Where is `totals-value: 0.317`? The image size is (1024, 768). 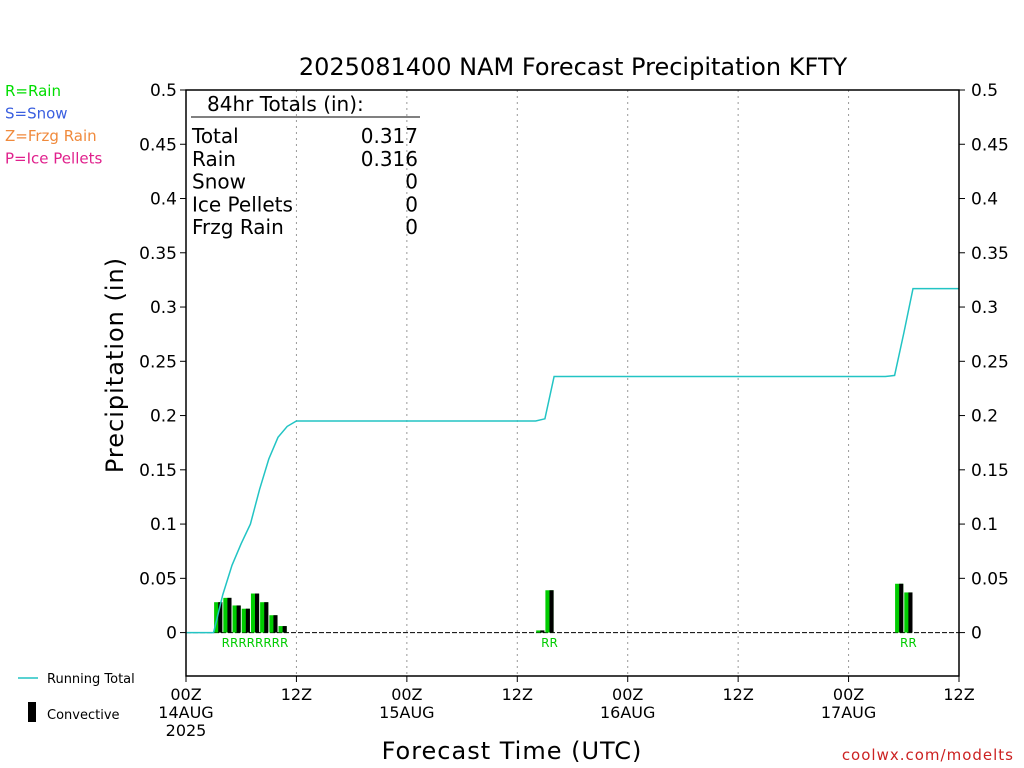 totals-value: 0.317 is located at coordinates (389, 136).